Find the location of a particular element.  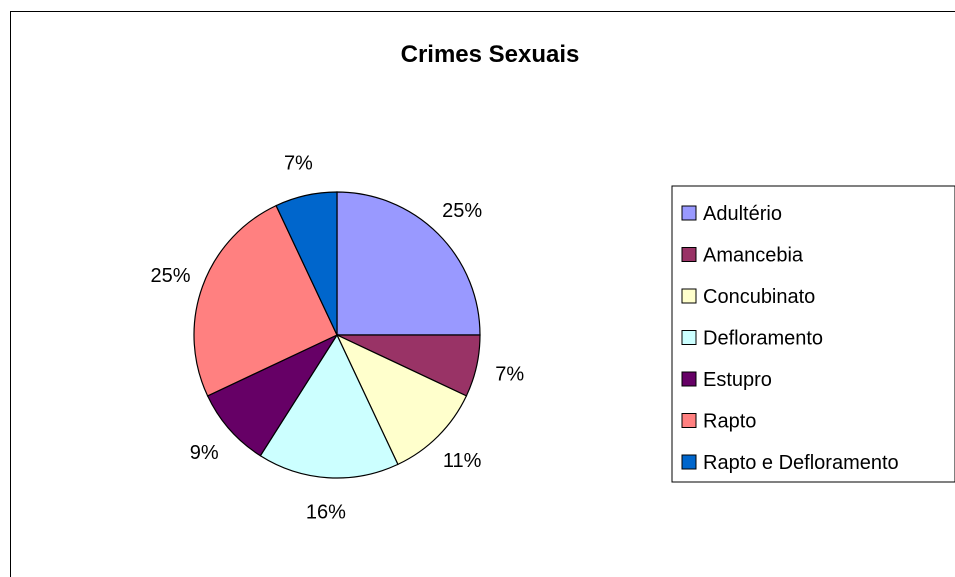

pie-slice-estupro is located at coordinates (272, 395).